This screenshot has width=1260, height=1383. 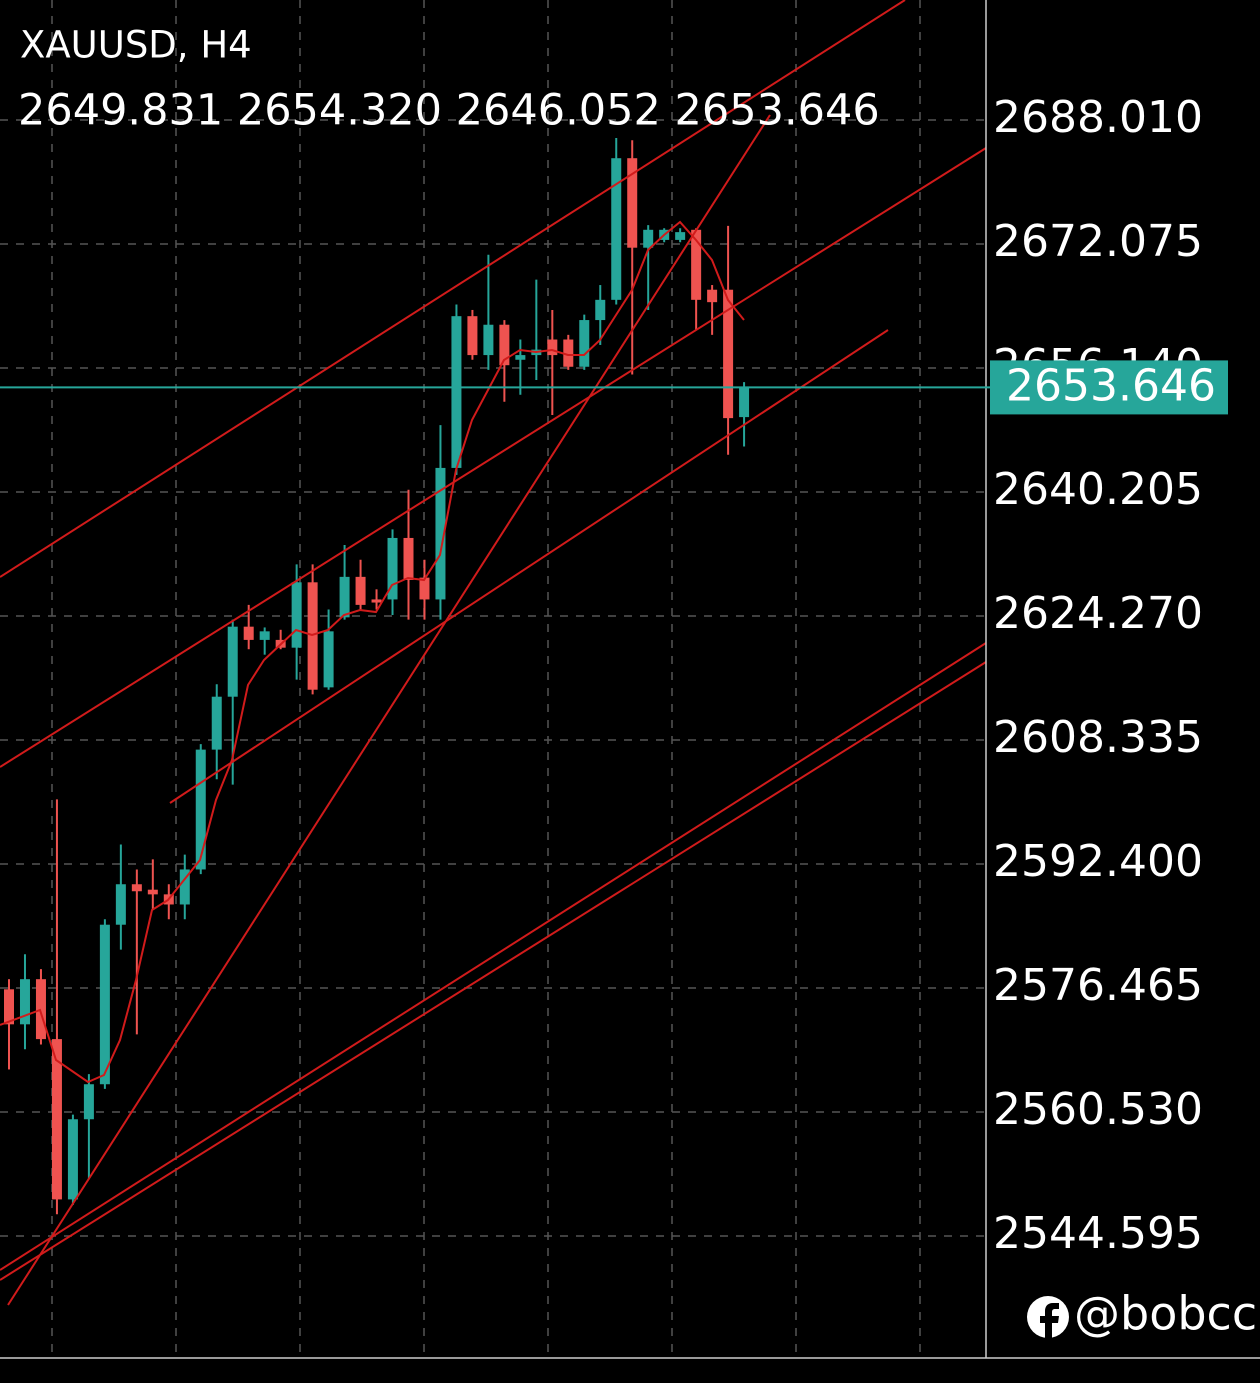 What do you see at coordinates (1165, 1314) in the screenshot?
I see `watermark-text: @bobcc` at bounding box center [1165, 1314].